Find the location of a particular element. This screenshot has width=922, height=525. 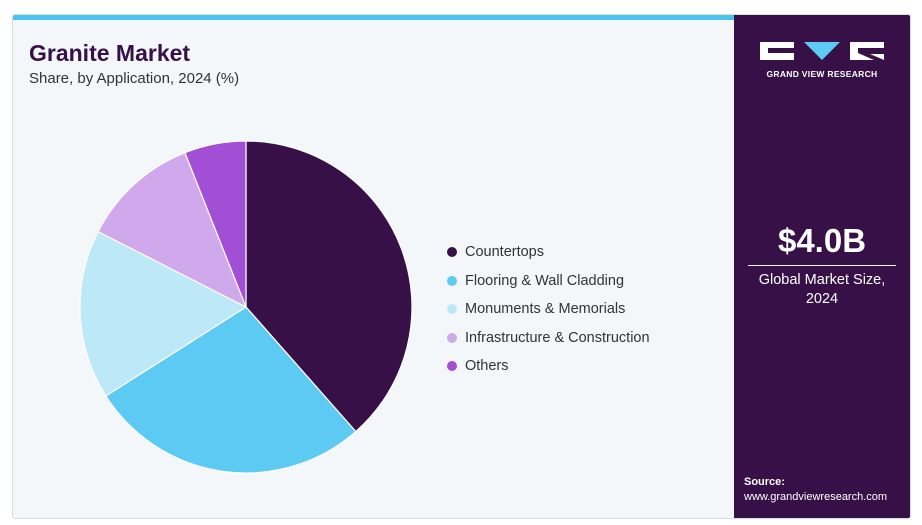

pie-slice-flooring-wall-cladding is located at coordinates (231, 390).